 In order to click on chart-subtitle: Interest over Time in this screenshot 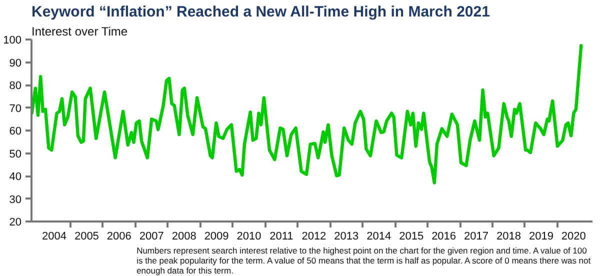, I will do `click(80, 31)`.